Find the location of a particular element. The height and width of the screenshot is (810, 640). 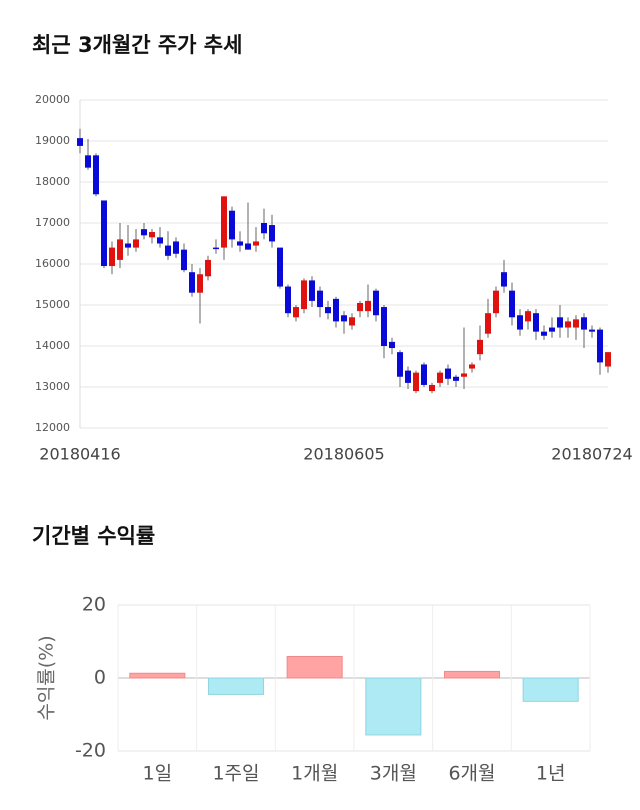

x-tick-label: 20180416 is located at coordinates (79, 454).